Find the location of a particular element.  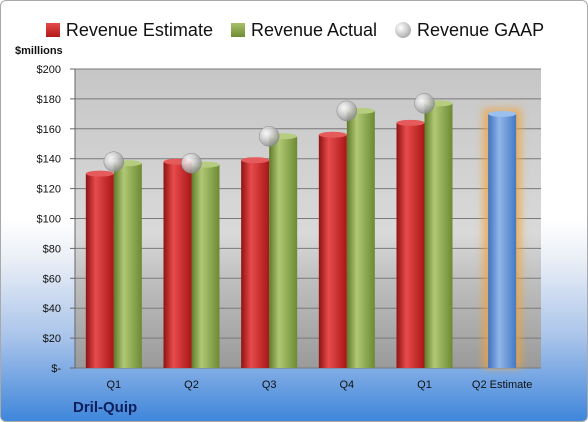

legend-label-actual: Revenue Actual is located at coordinates (314, 29).